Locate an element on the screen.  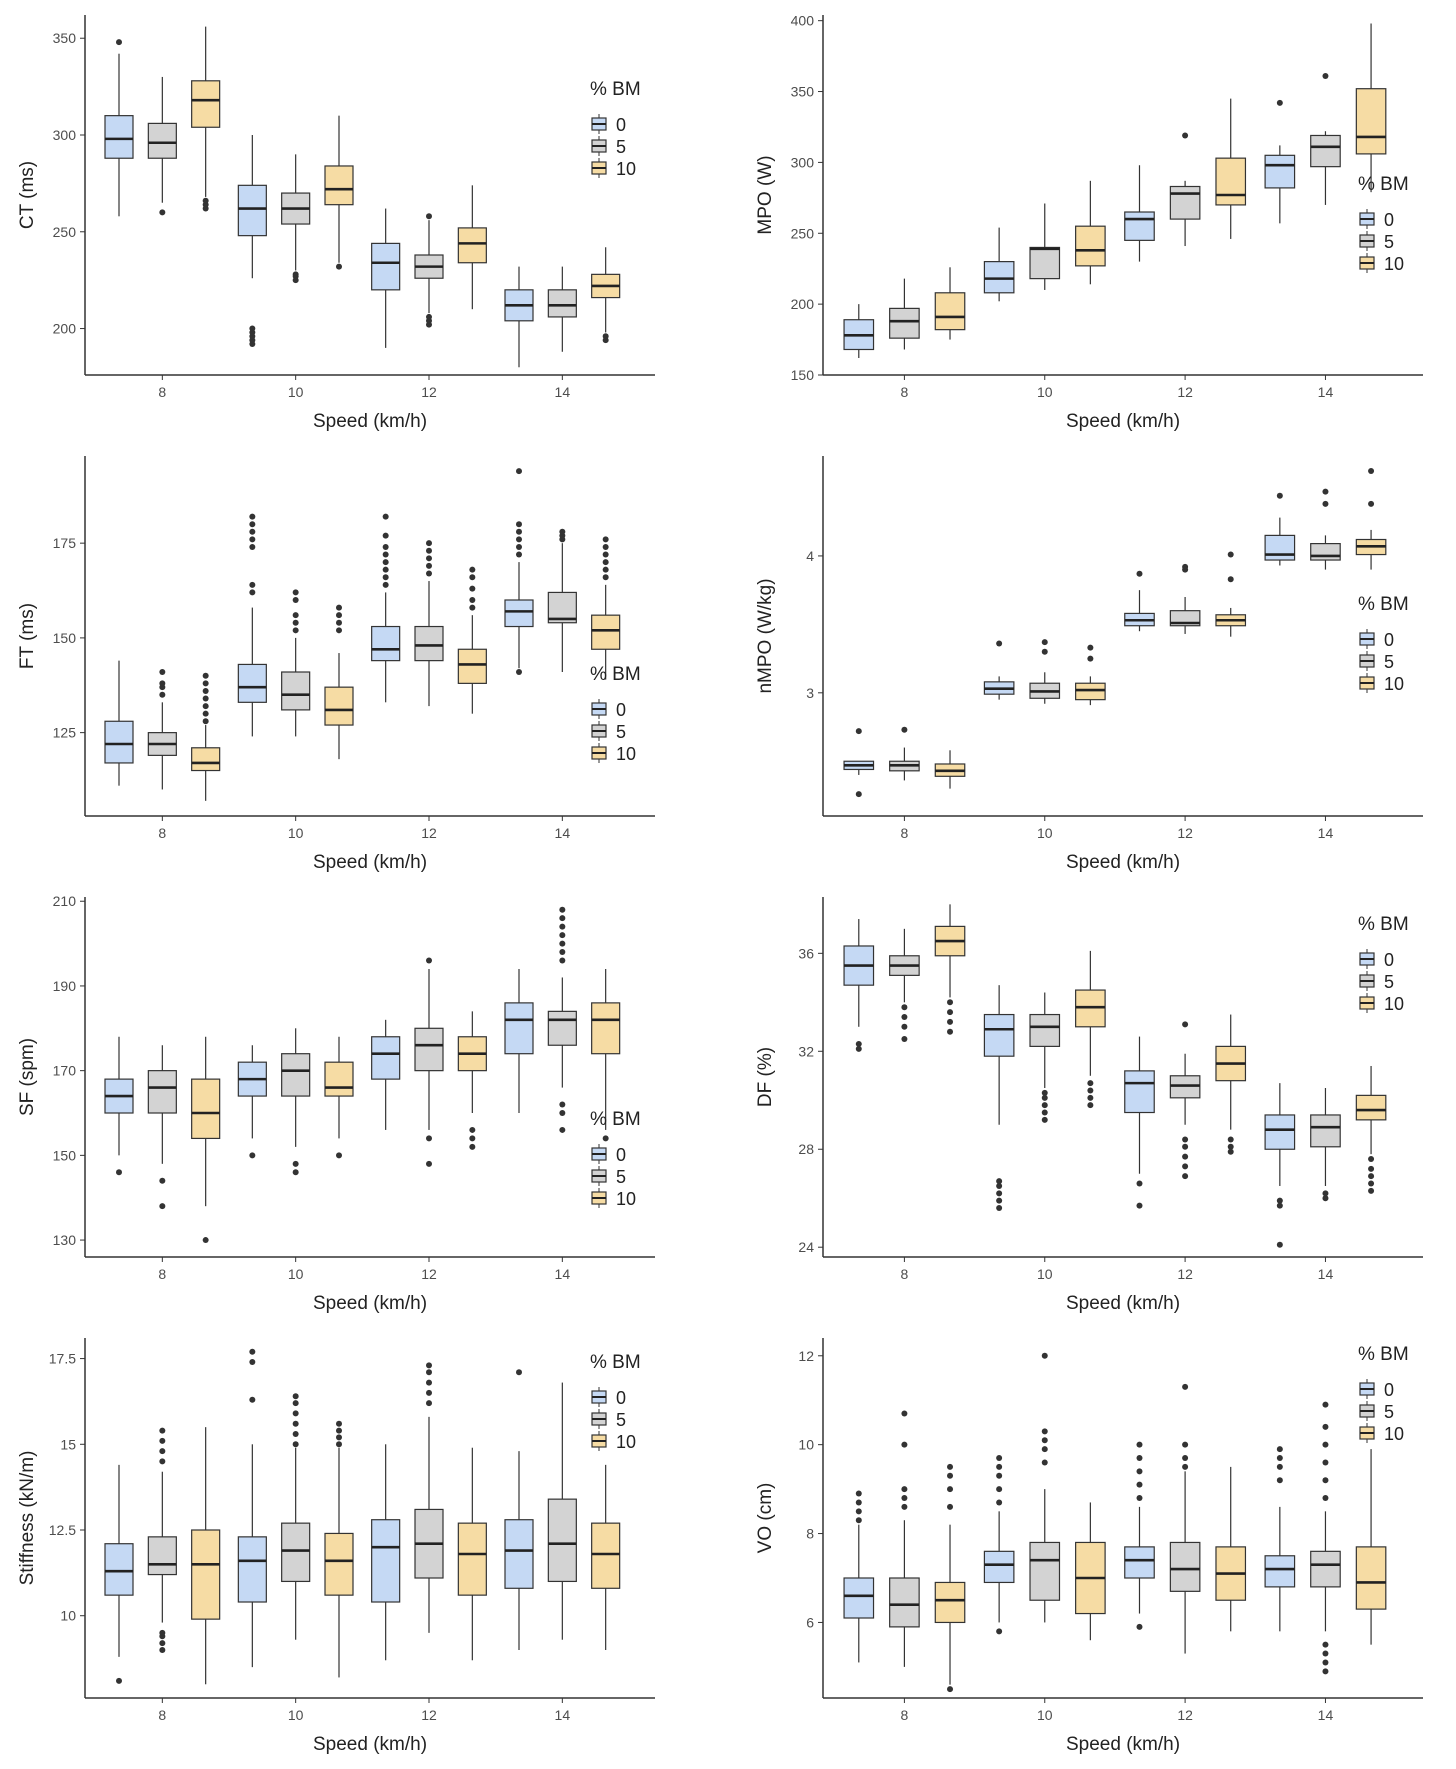
y-axis-label: nMPO (W/kg) is located at coordinates (765, 635).